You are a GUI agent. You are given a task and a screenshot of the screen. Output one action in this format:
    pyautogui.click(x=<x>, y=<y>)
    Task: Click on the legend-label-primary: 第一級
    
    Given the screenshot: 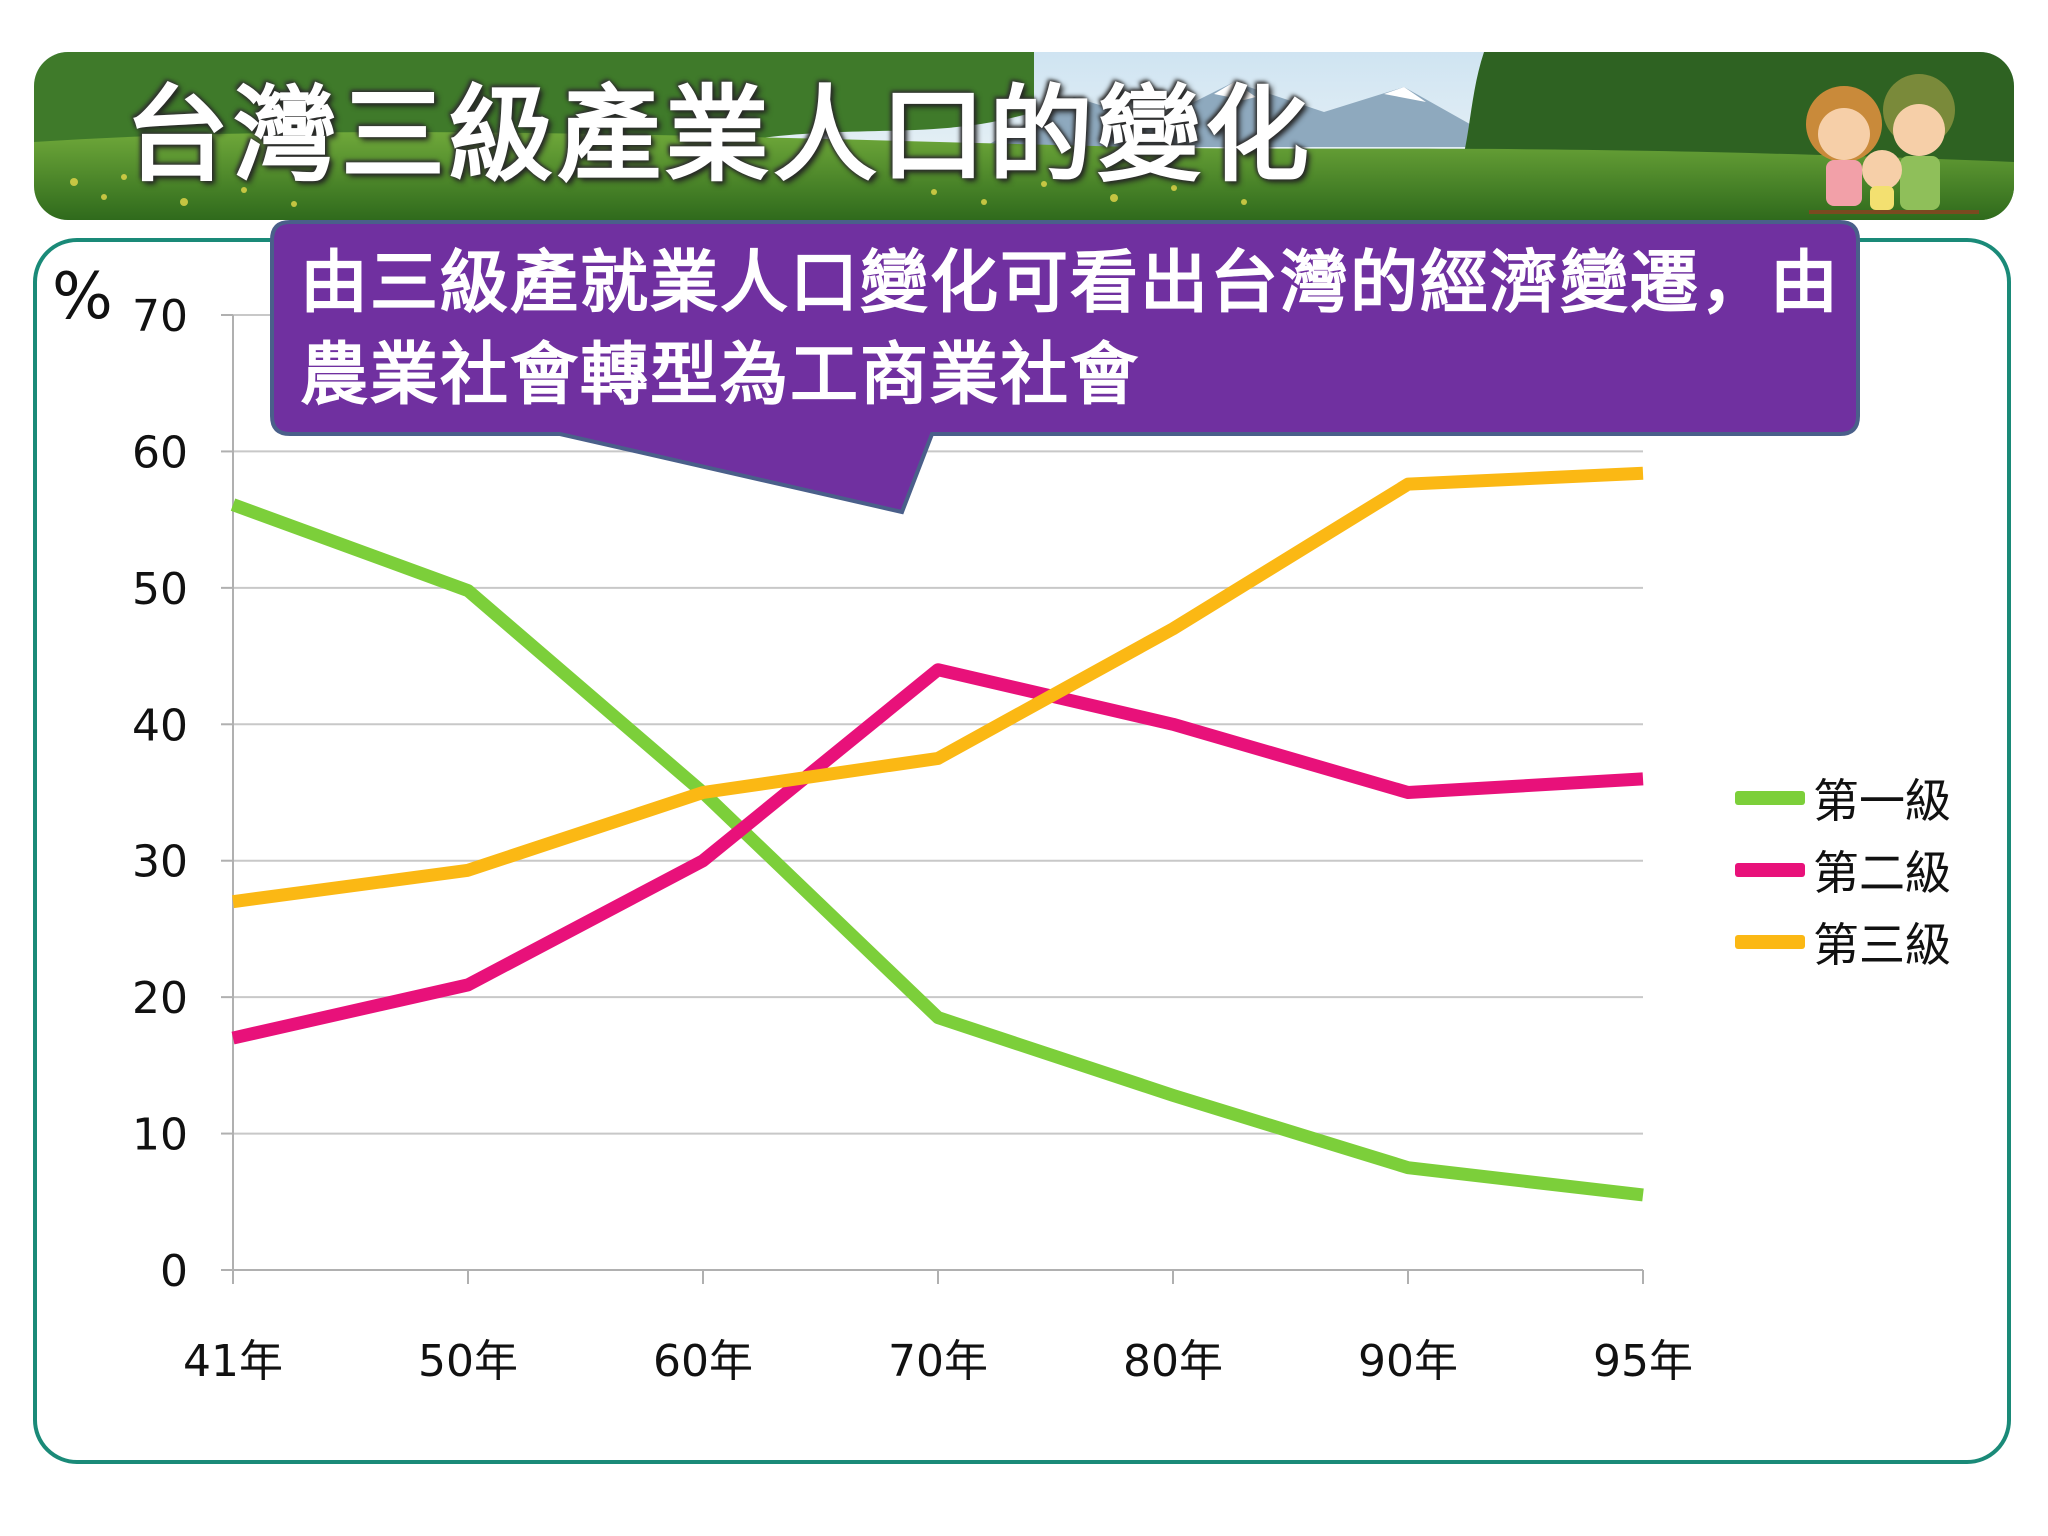 What is the action you would take?
    pyautogui.click(x=1882, y=801)
    